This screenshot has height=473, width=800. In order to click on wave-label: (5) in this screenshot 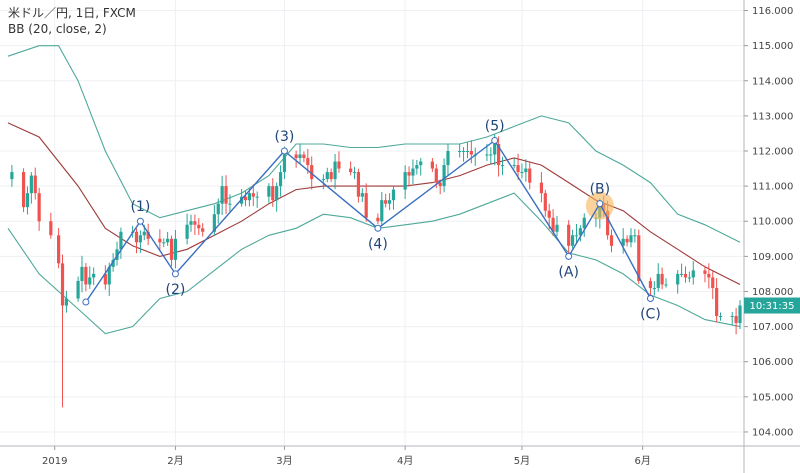, I will do `click(495, 126)`.